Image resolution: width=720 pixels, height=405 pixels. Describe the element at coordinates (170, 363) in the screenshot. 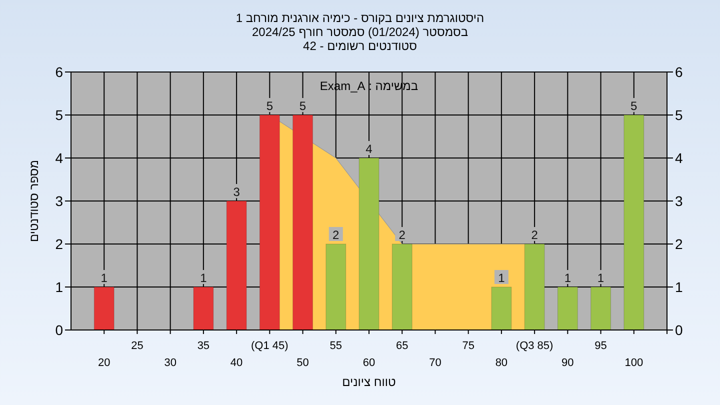

I see `x-tick-label: 30` at that location.